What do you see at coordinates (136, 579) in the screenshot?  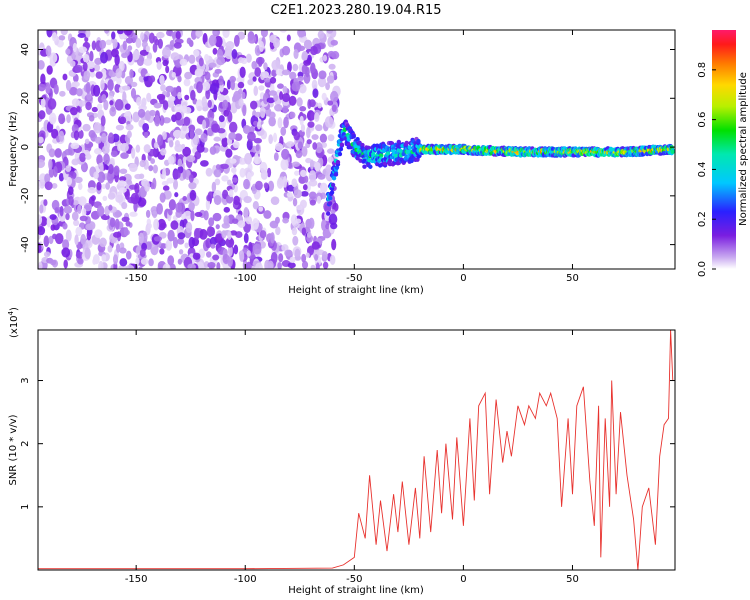 I see `x-tick-label: -150` at bounding box center [136, 579].